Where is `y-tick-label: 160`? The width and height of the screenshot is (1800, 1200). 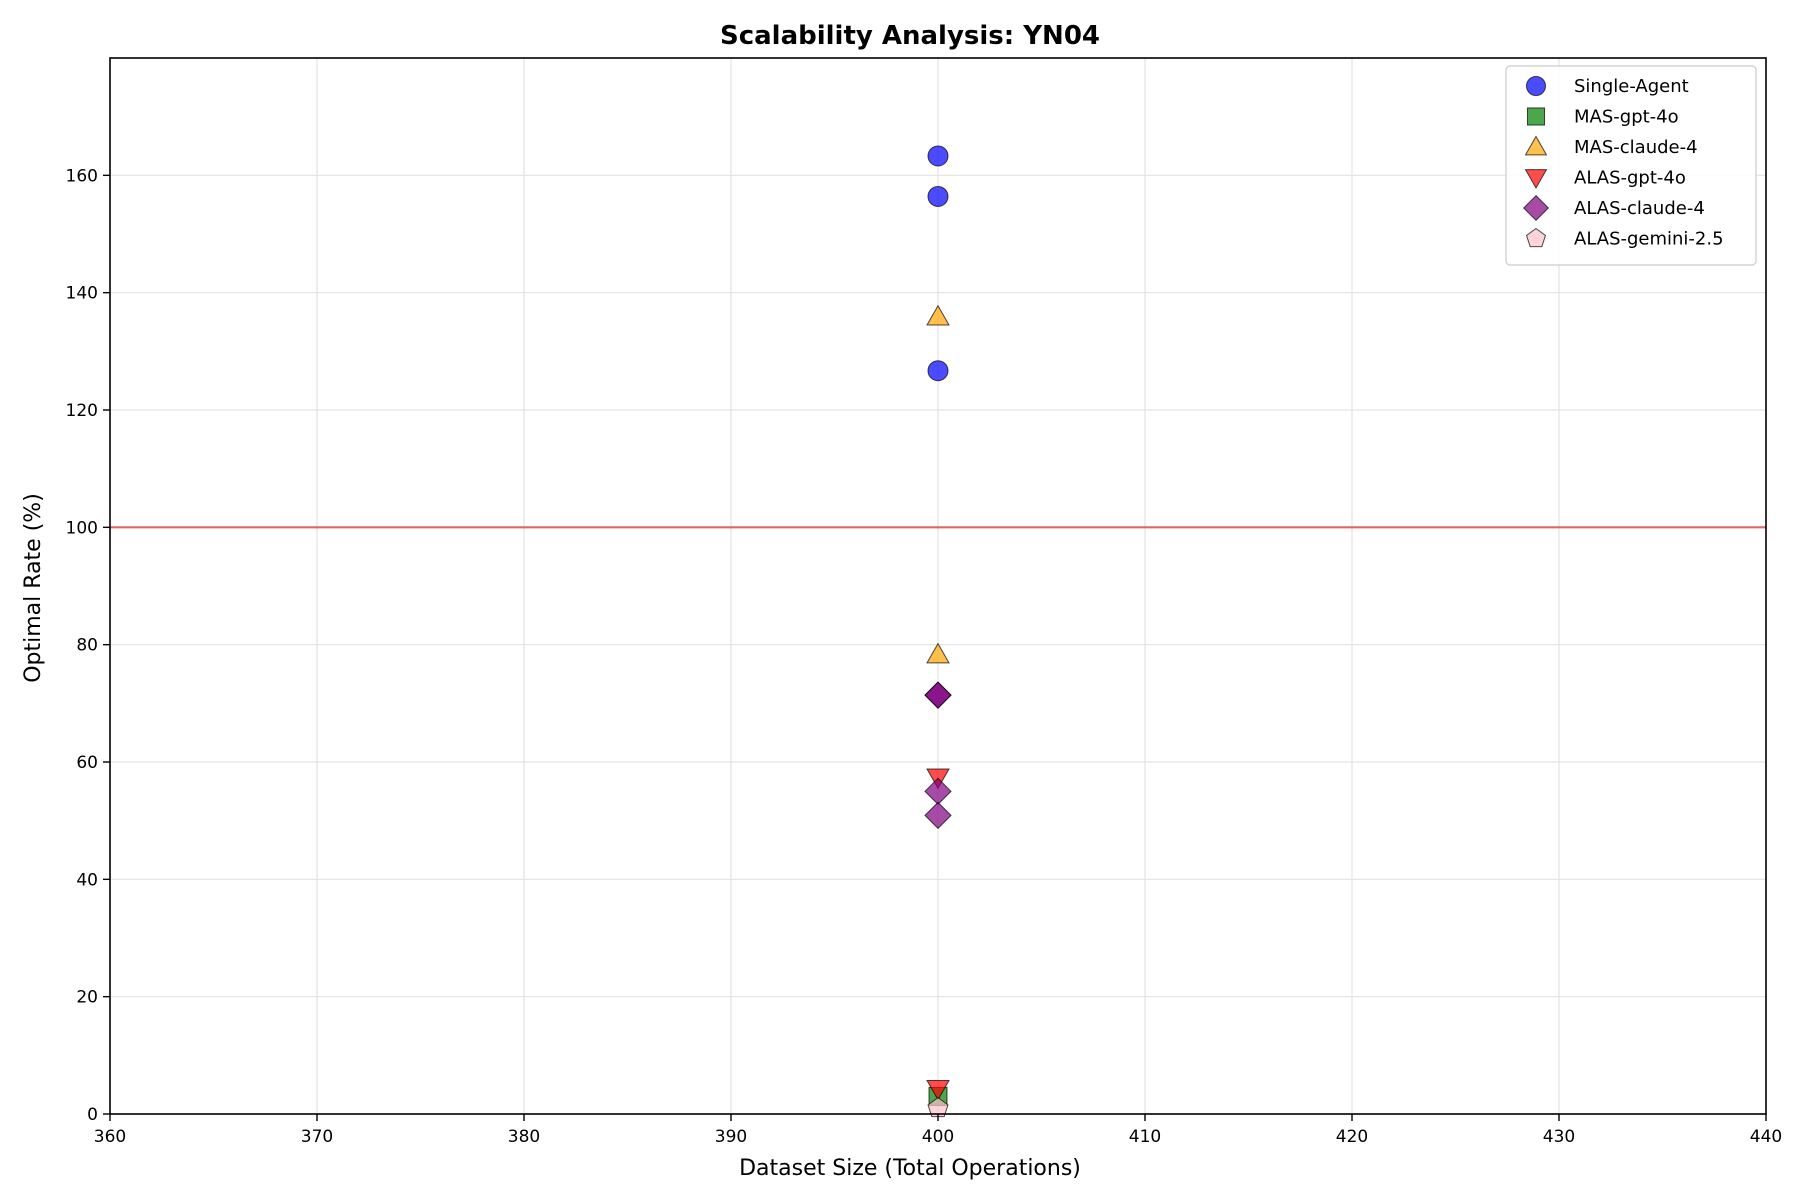 y-tick-label: 160 is located at coordinates (82, 176).